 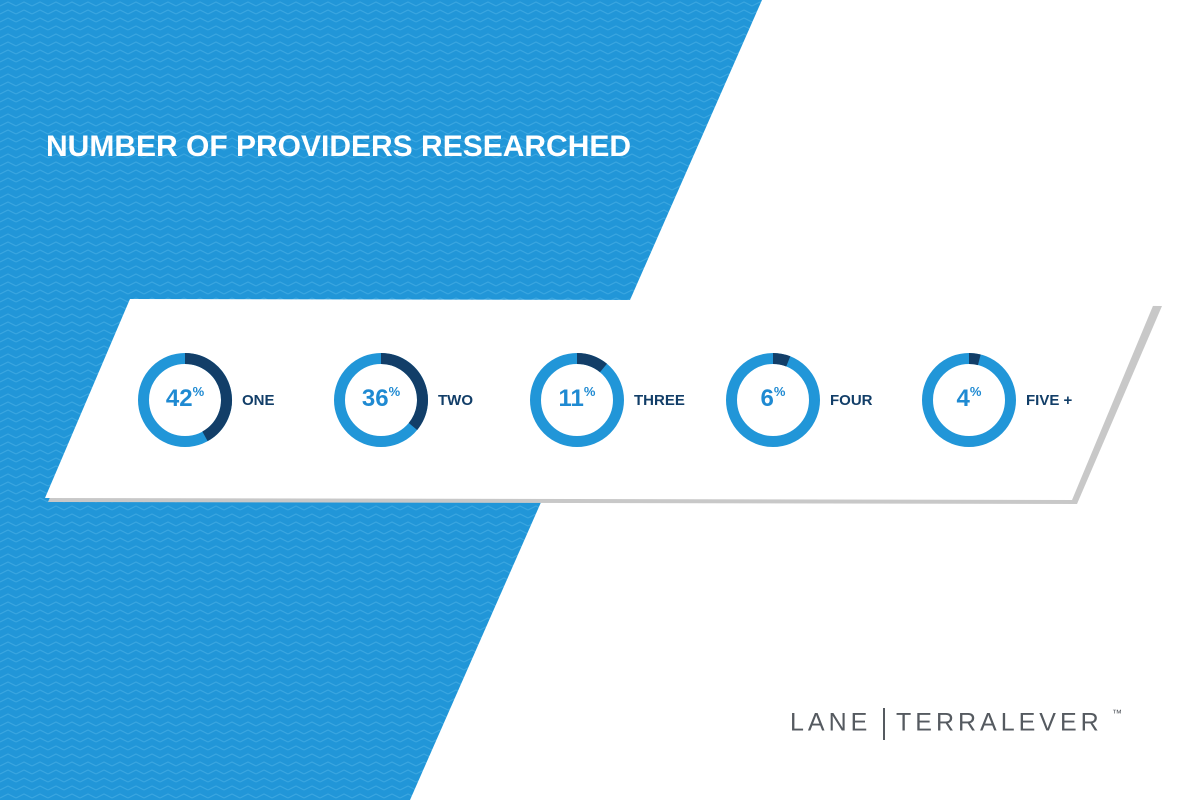 What do you see at coordinates (258, 400) in the screenshot?
I see `category-label: ONE` at bounding box center [258, 400].